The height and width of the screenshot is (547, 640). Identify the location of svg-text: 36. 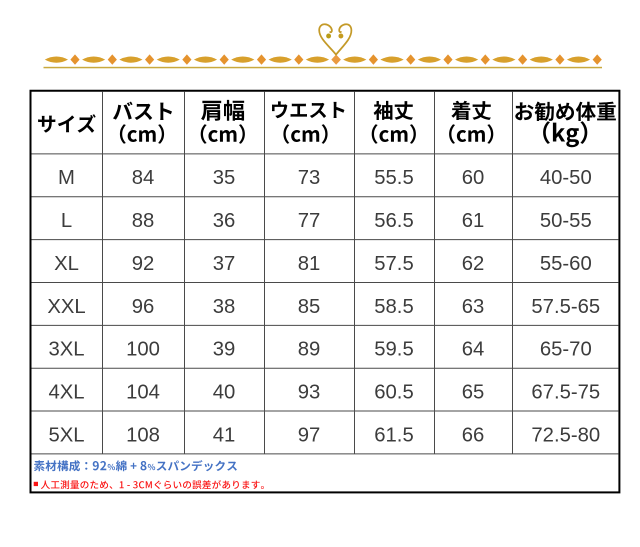
(224, 221).